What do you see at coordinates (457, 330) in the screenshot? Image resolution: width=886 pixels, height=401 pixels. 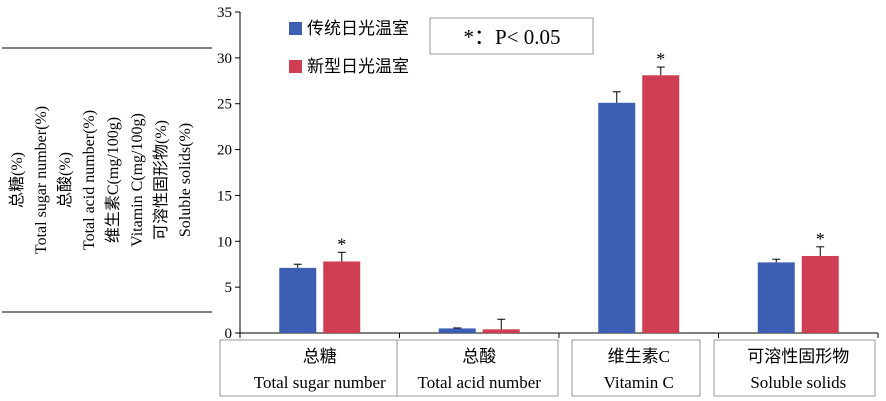 I see `bar-s0-c1` at bounding box center [457, 330].